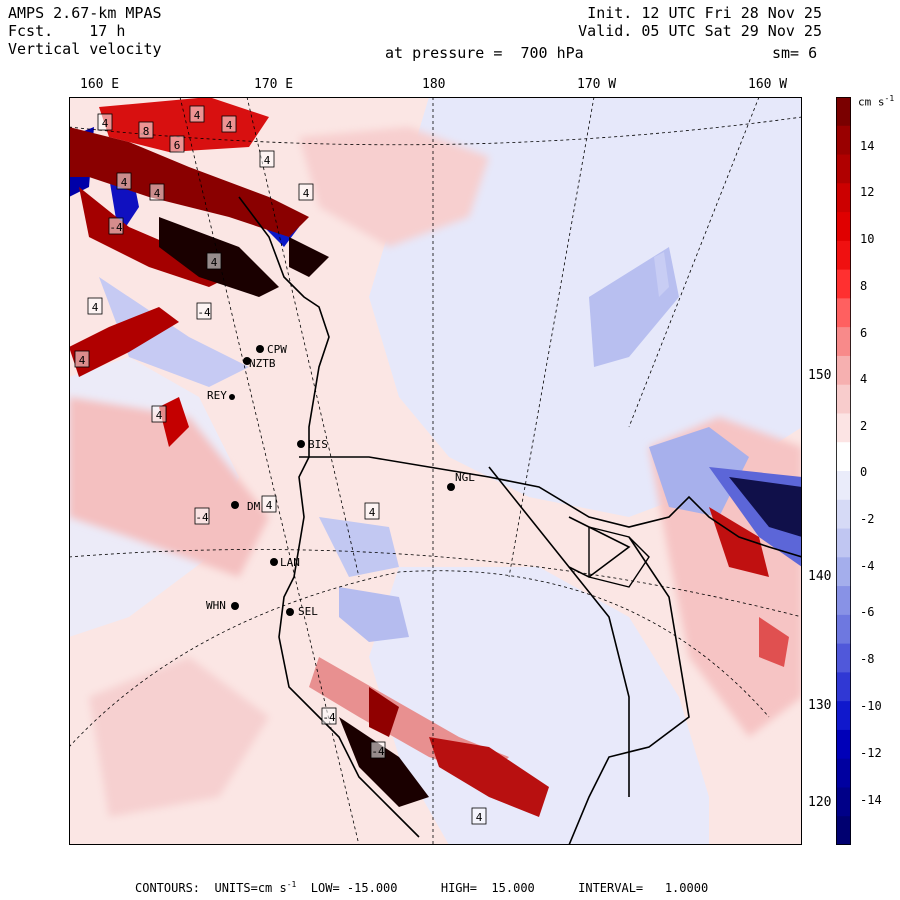 The height and width of the screenshot is (900, 900). Describe the element at coordinates (867, 612) in the screenshot. I see `colorbar-tick-label: -6` at that location.